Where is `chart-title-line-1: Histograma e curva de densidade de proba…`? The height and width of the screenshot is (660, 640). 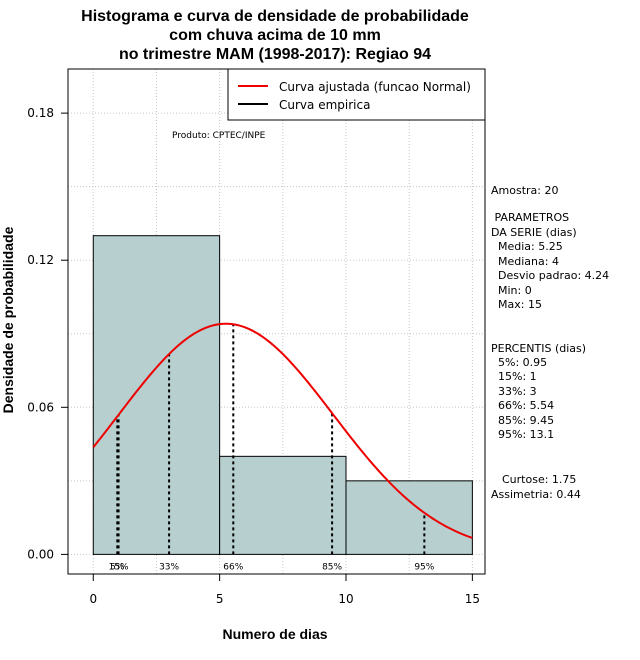
chart-title-line-1: Histograma e curva de densidade de proba… is located at coordinates (275, 16).